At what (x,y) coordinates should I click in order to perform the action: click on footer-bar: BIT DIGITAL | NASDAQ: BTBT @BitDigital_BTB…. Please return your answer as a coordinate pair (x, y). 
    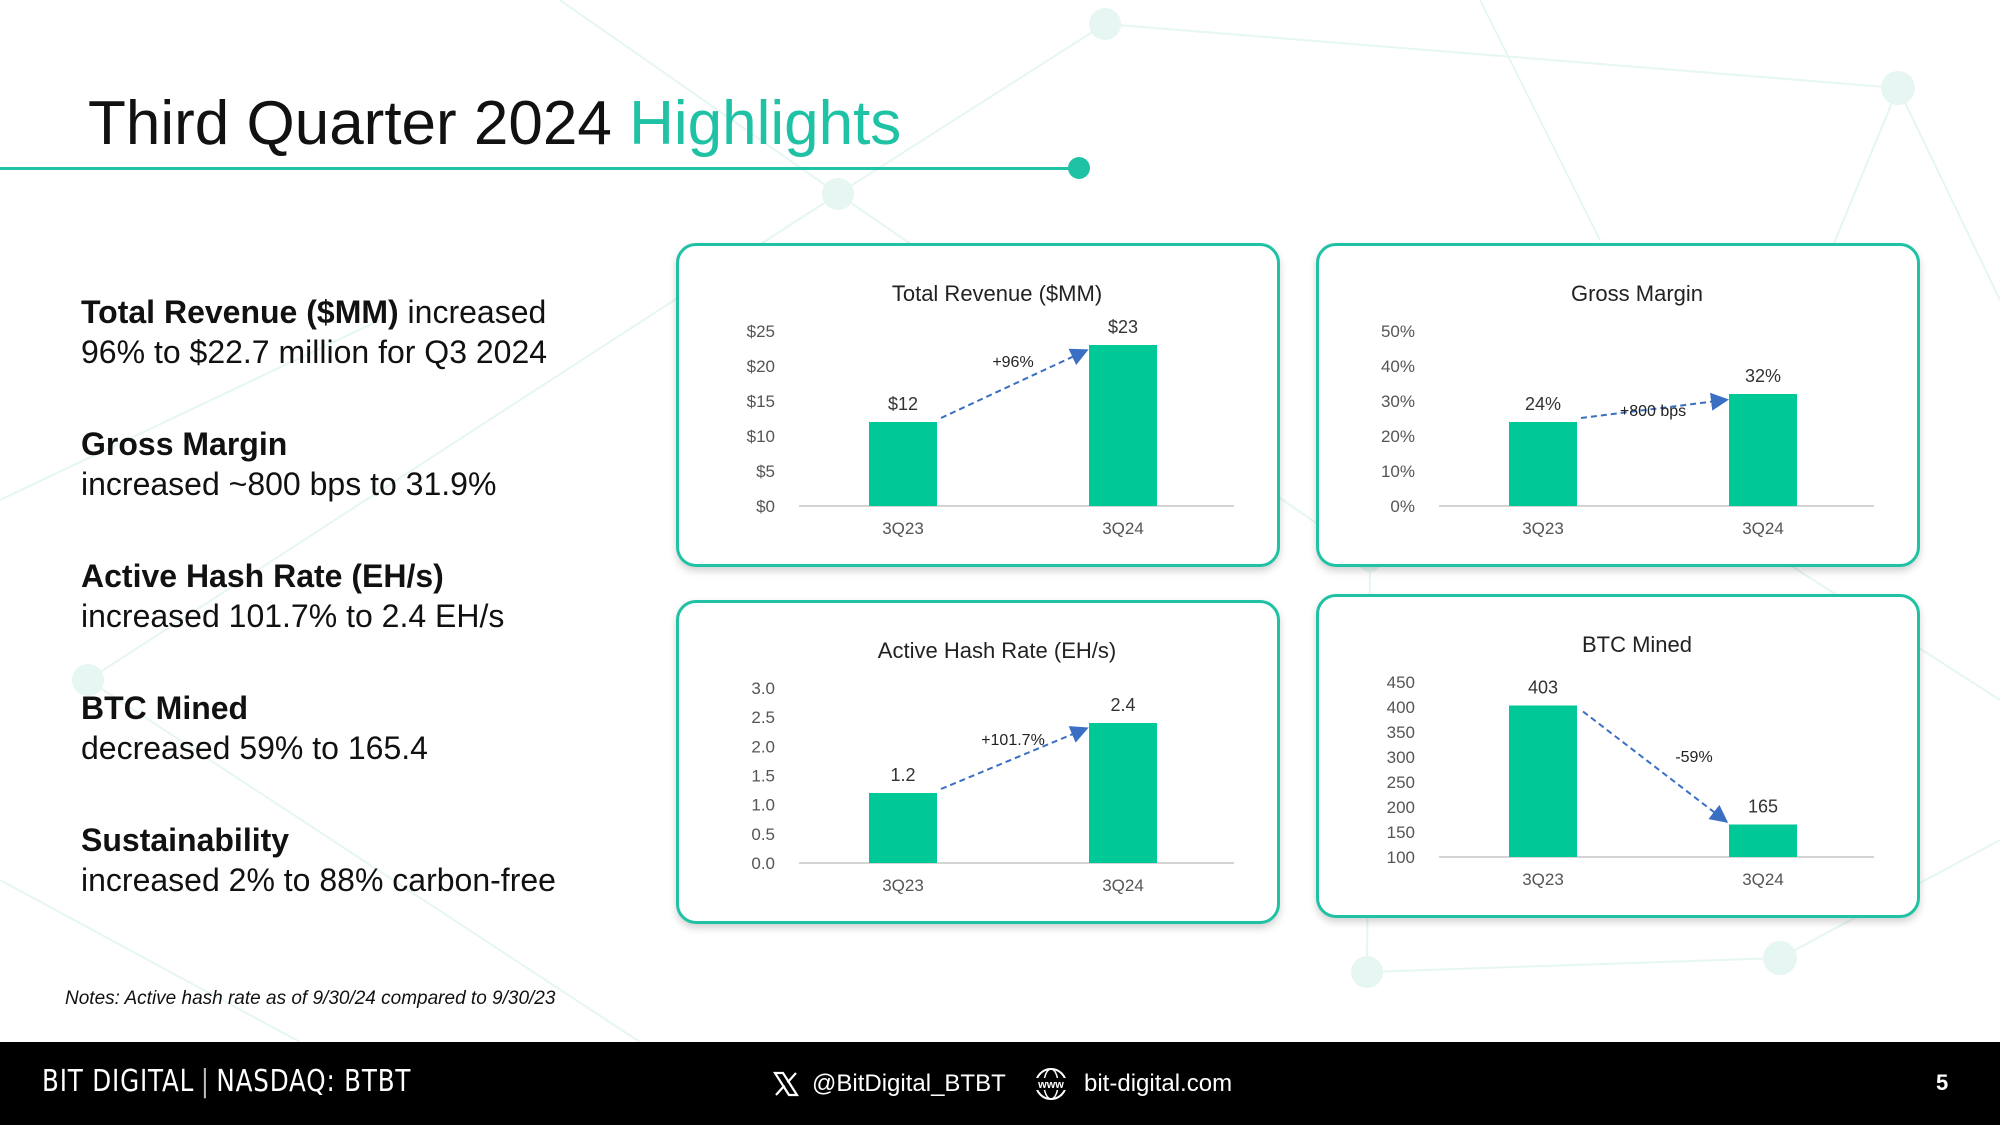
    Looking at the image, I should click on (1000, 1083).